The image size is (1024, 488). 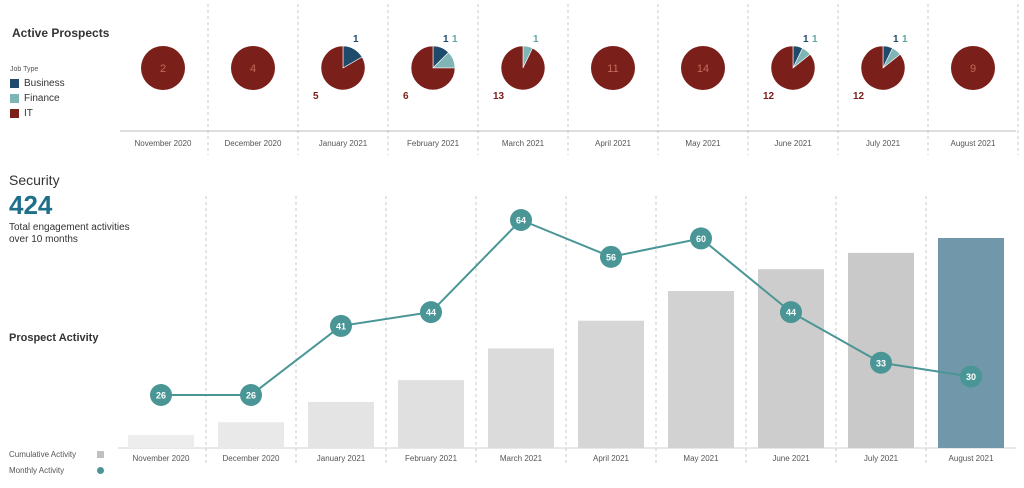 I want to click on legend-label-business: Business, so click(x=44, y=83).